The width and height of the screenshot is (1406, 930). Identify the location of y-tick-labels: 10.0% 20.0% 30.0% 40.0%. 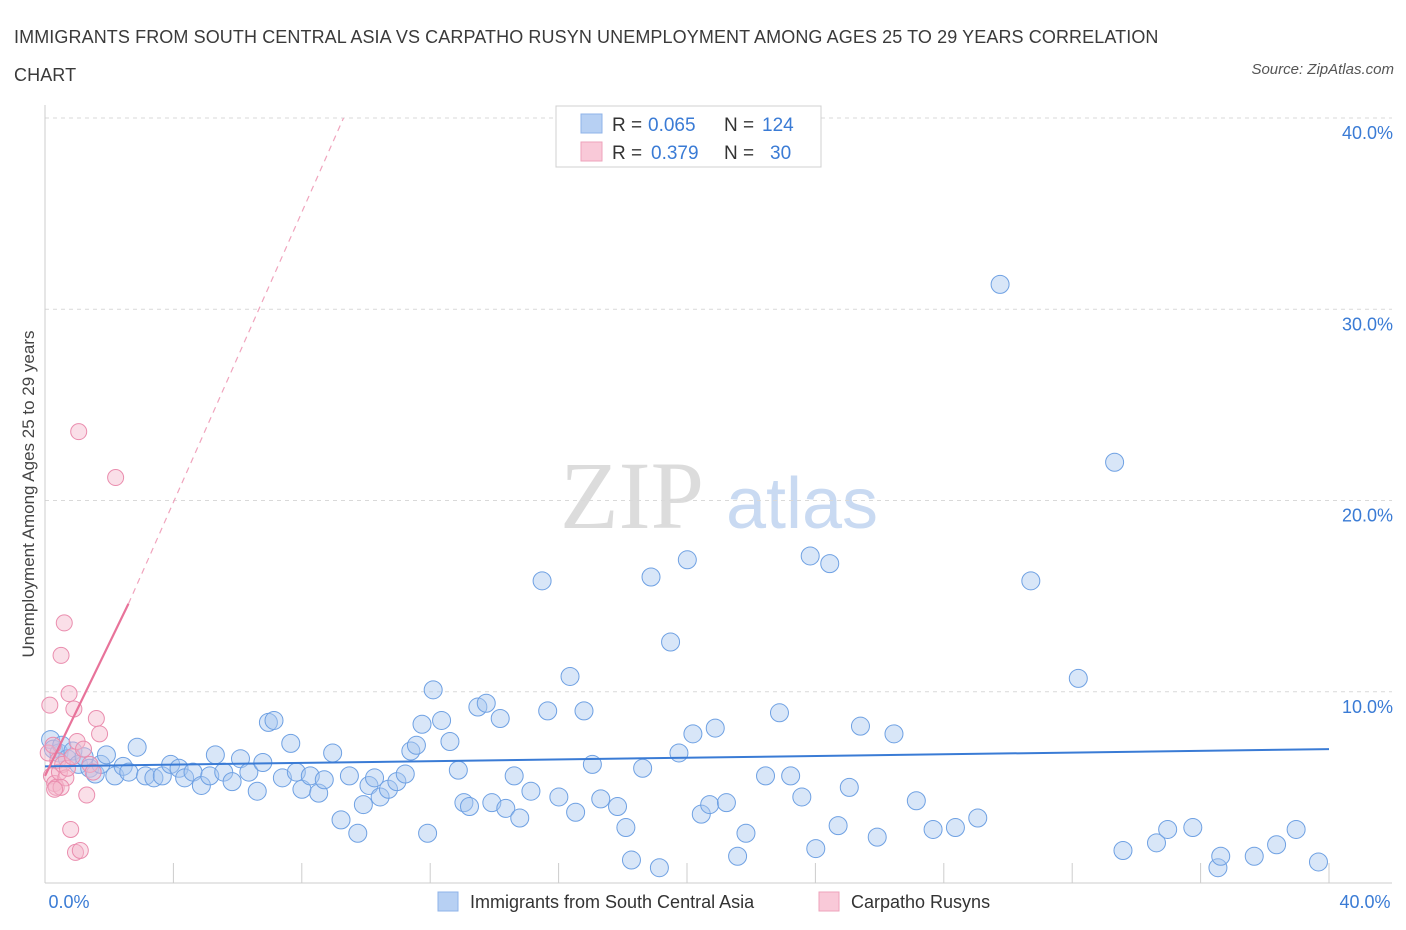
(1367, 420).